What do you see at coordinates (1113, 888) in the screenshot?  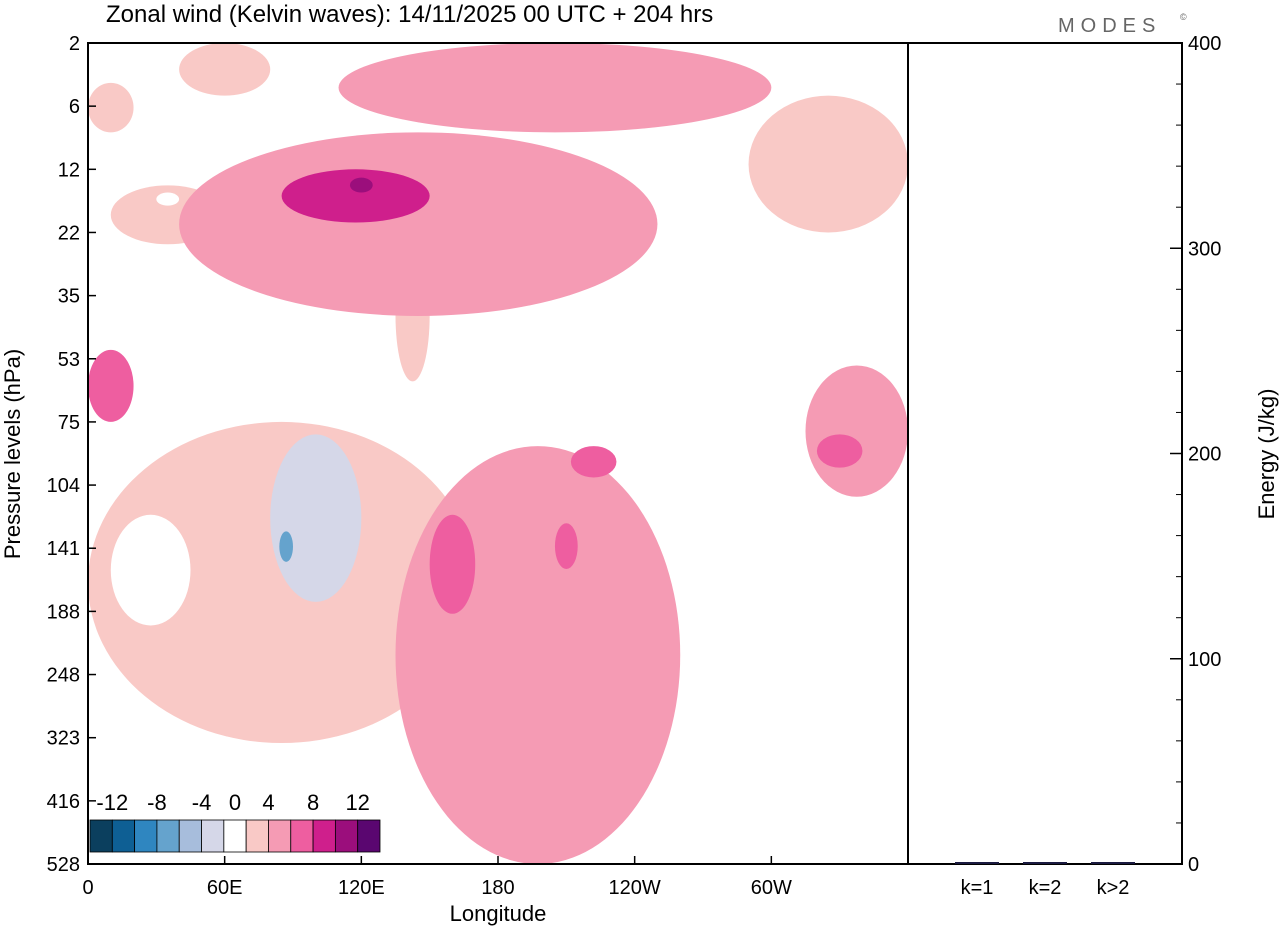 I see `energy-category-label: k>2` at bounding box center [1113, 888].